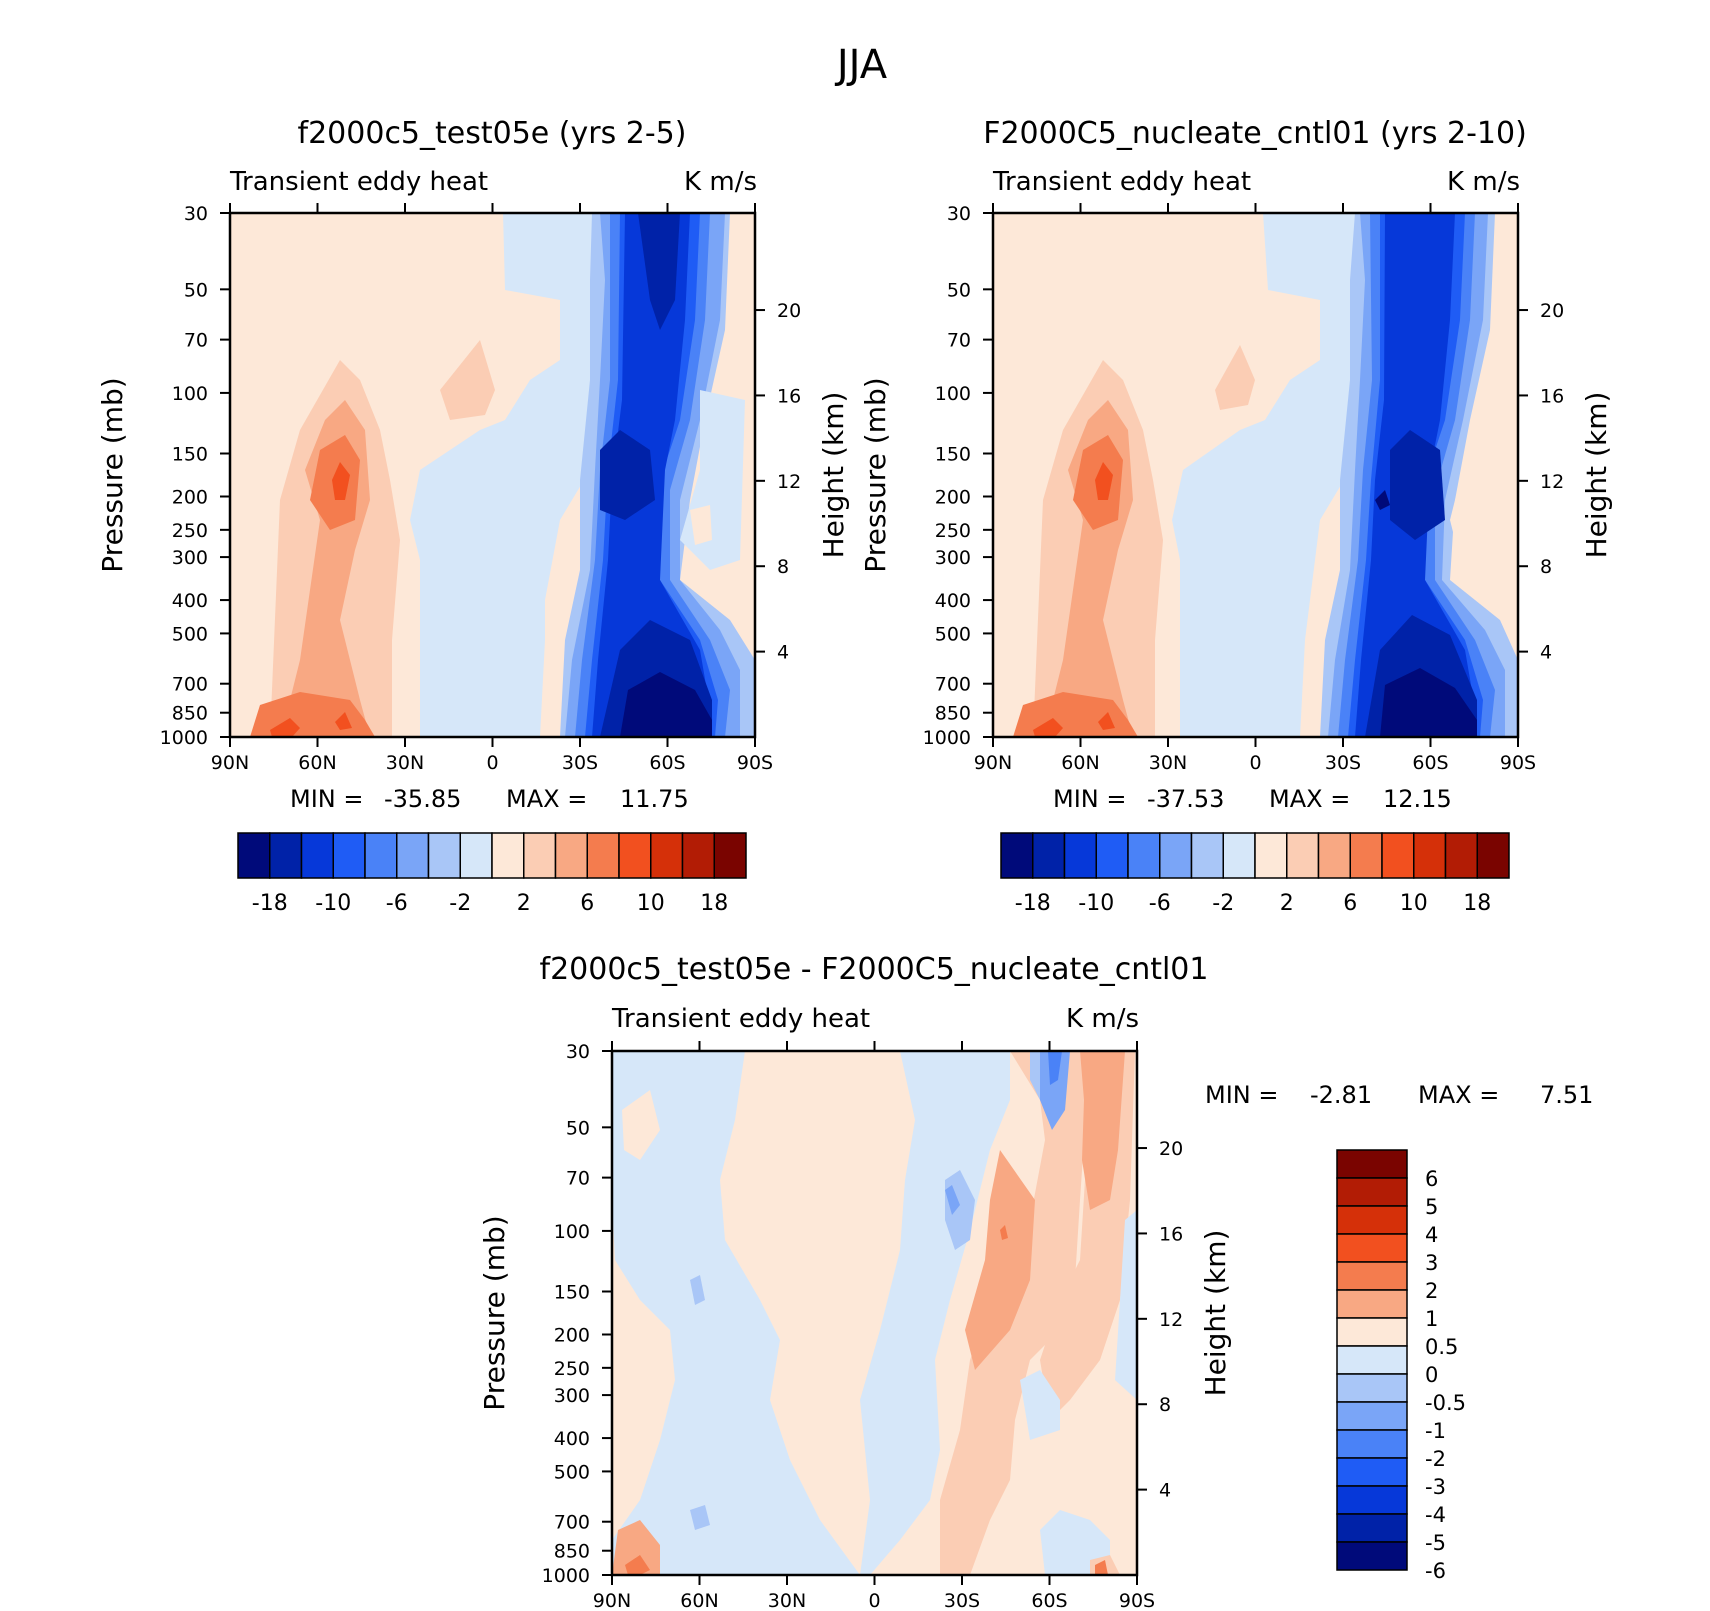 Image resolution: width=1710 pixels, height=1611 pixels. I want to click on panel-title: f2000c5_test05e (yrs 2-5), so click(492, 133).